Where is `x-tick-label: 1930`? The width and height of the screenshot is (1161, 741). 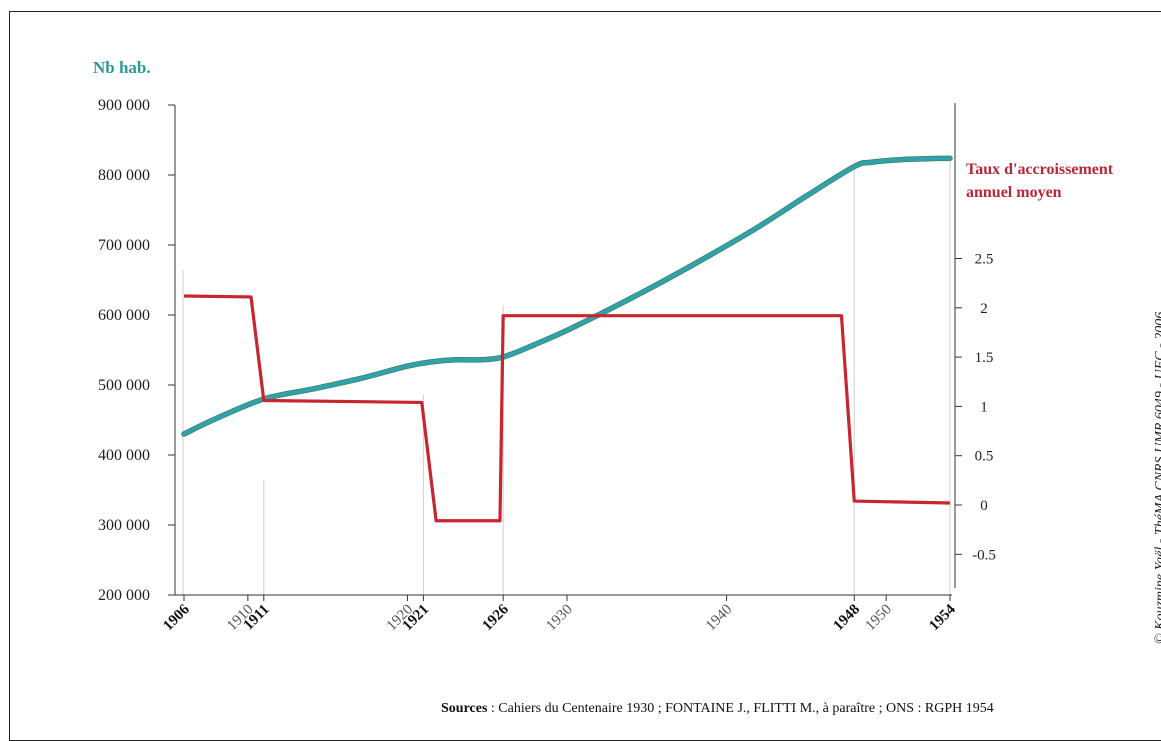 x-tick-label: 1930 is located at coordinates (559, 618).